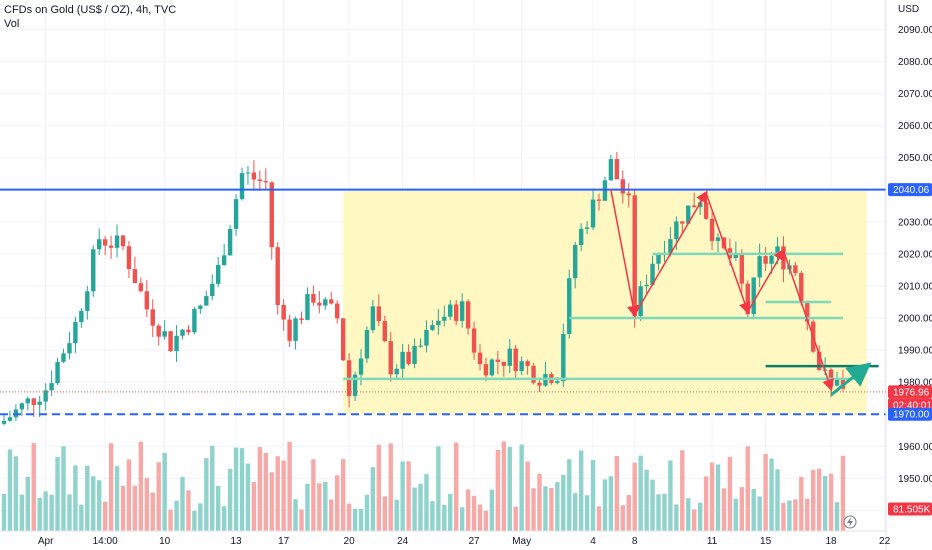 This screenshot has height=550, width=932. What do you see at coordinates (635, 541) in the screenshot?
I see `time-tick-label: 8` at bounding box center [635, 541].